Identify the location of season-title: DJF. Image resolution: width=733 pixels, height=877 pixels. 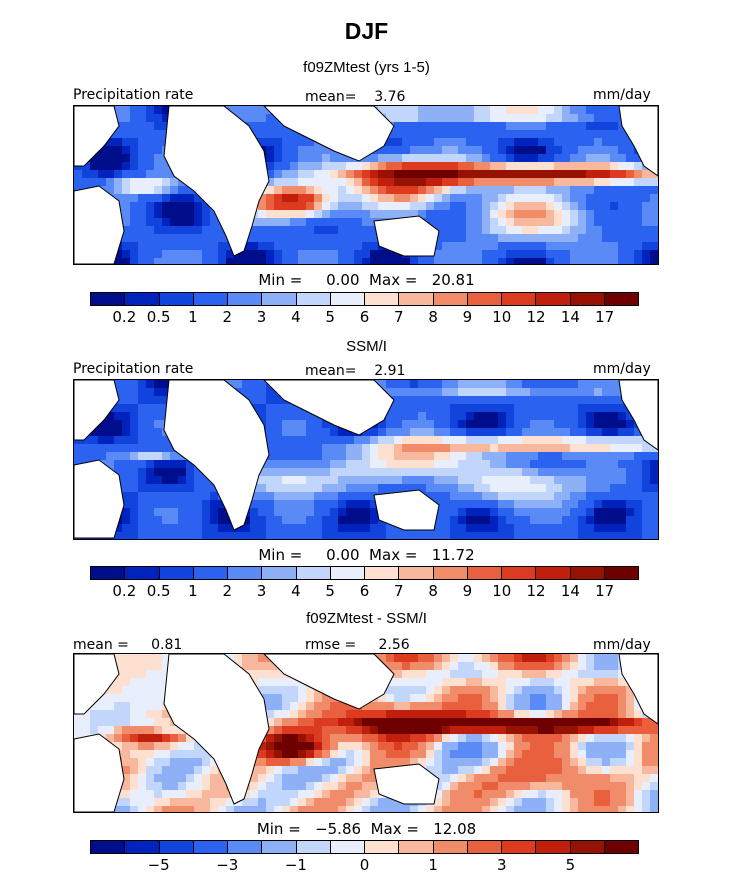
(366, 31).